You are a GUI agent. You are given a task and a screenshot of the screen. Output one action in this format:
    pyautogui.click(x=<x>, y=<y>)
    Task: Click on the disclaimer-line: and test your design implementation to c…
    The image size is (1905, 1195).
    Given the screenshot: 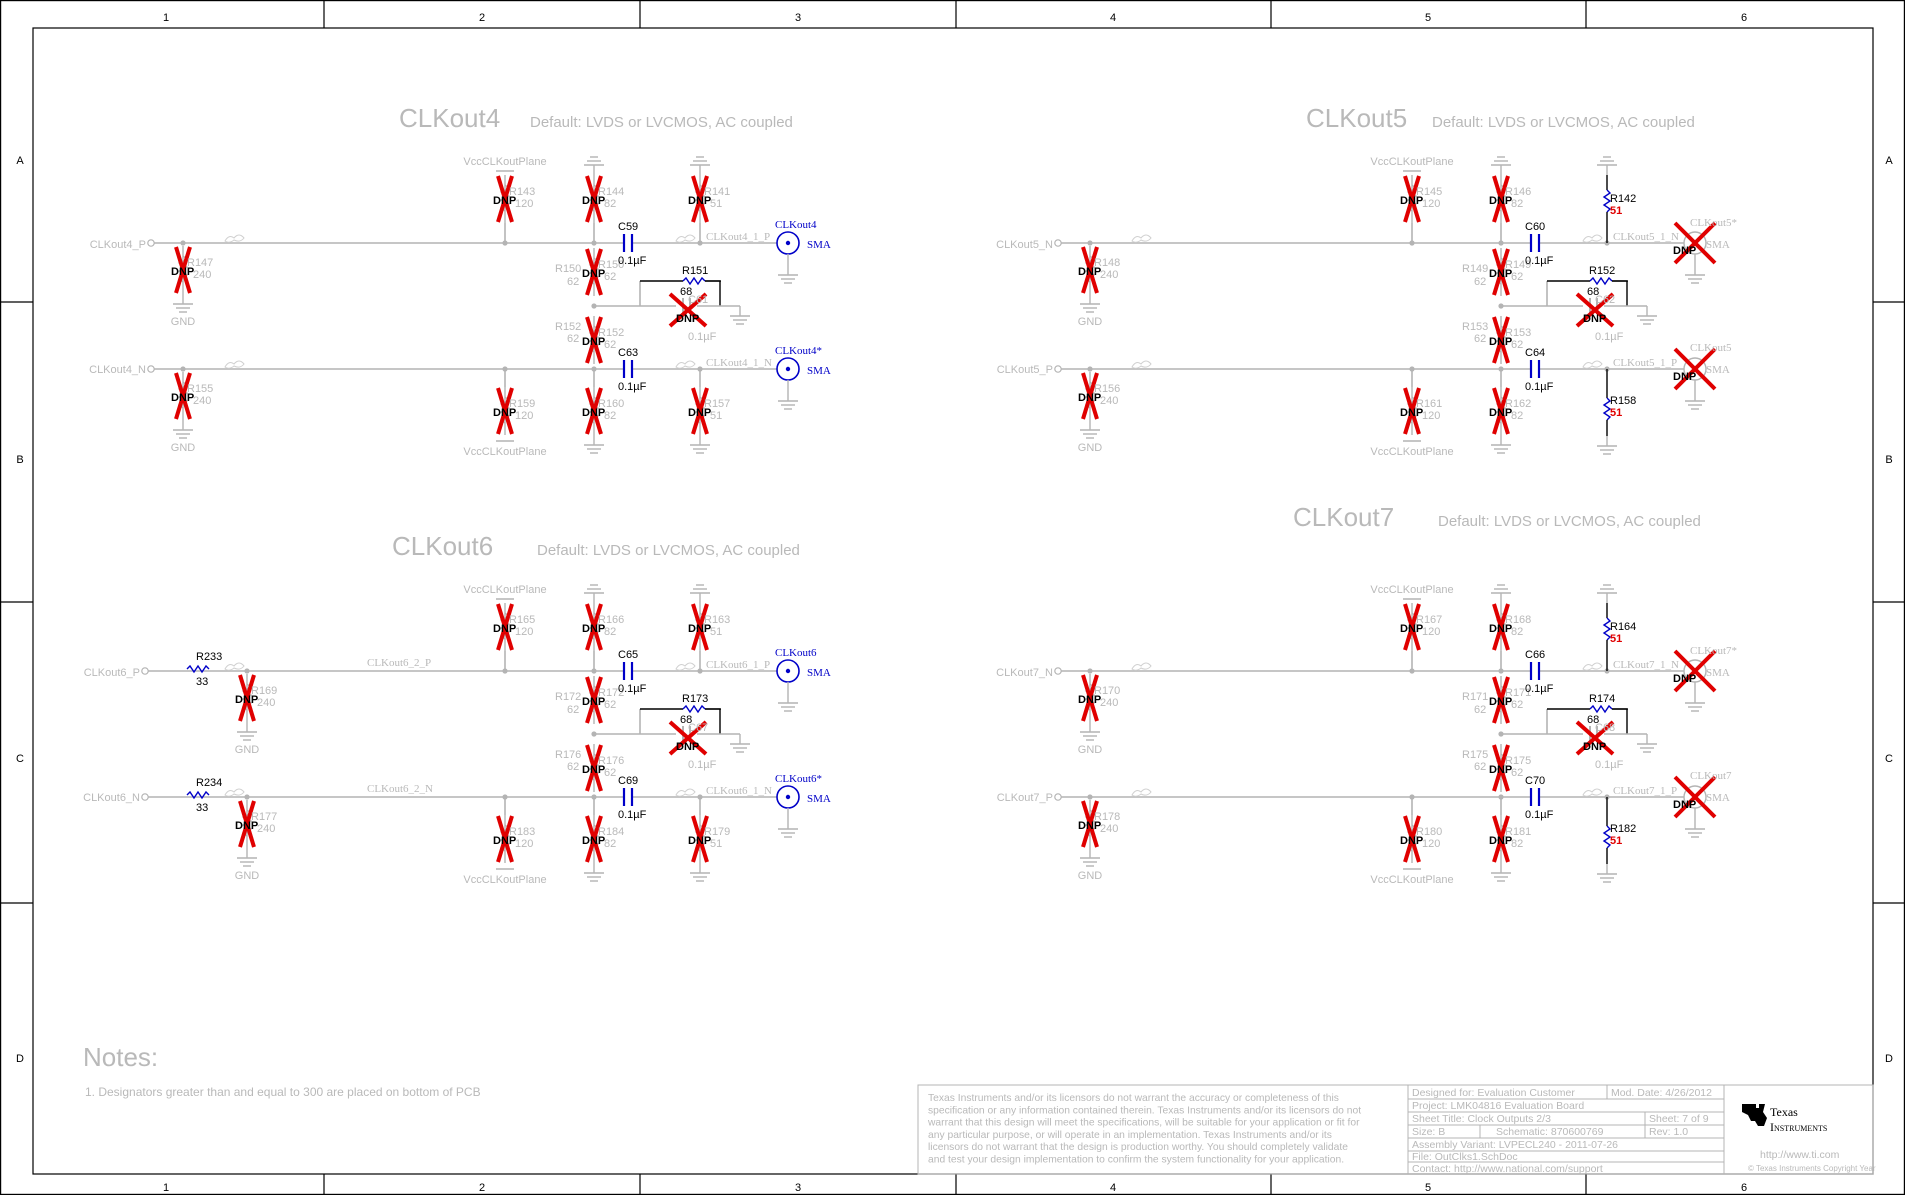 What is the action you would take?
    pyautogui.click(x=1136, y=1160)
    